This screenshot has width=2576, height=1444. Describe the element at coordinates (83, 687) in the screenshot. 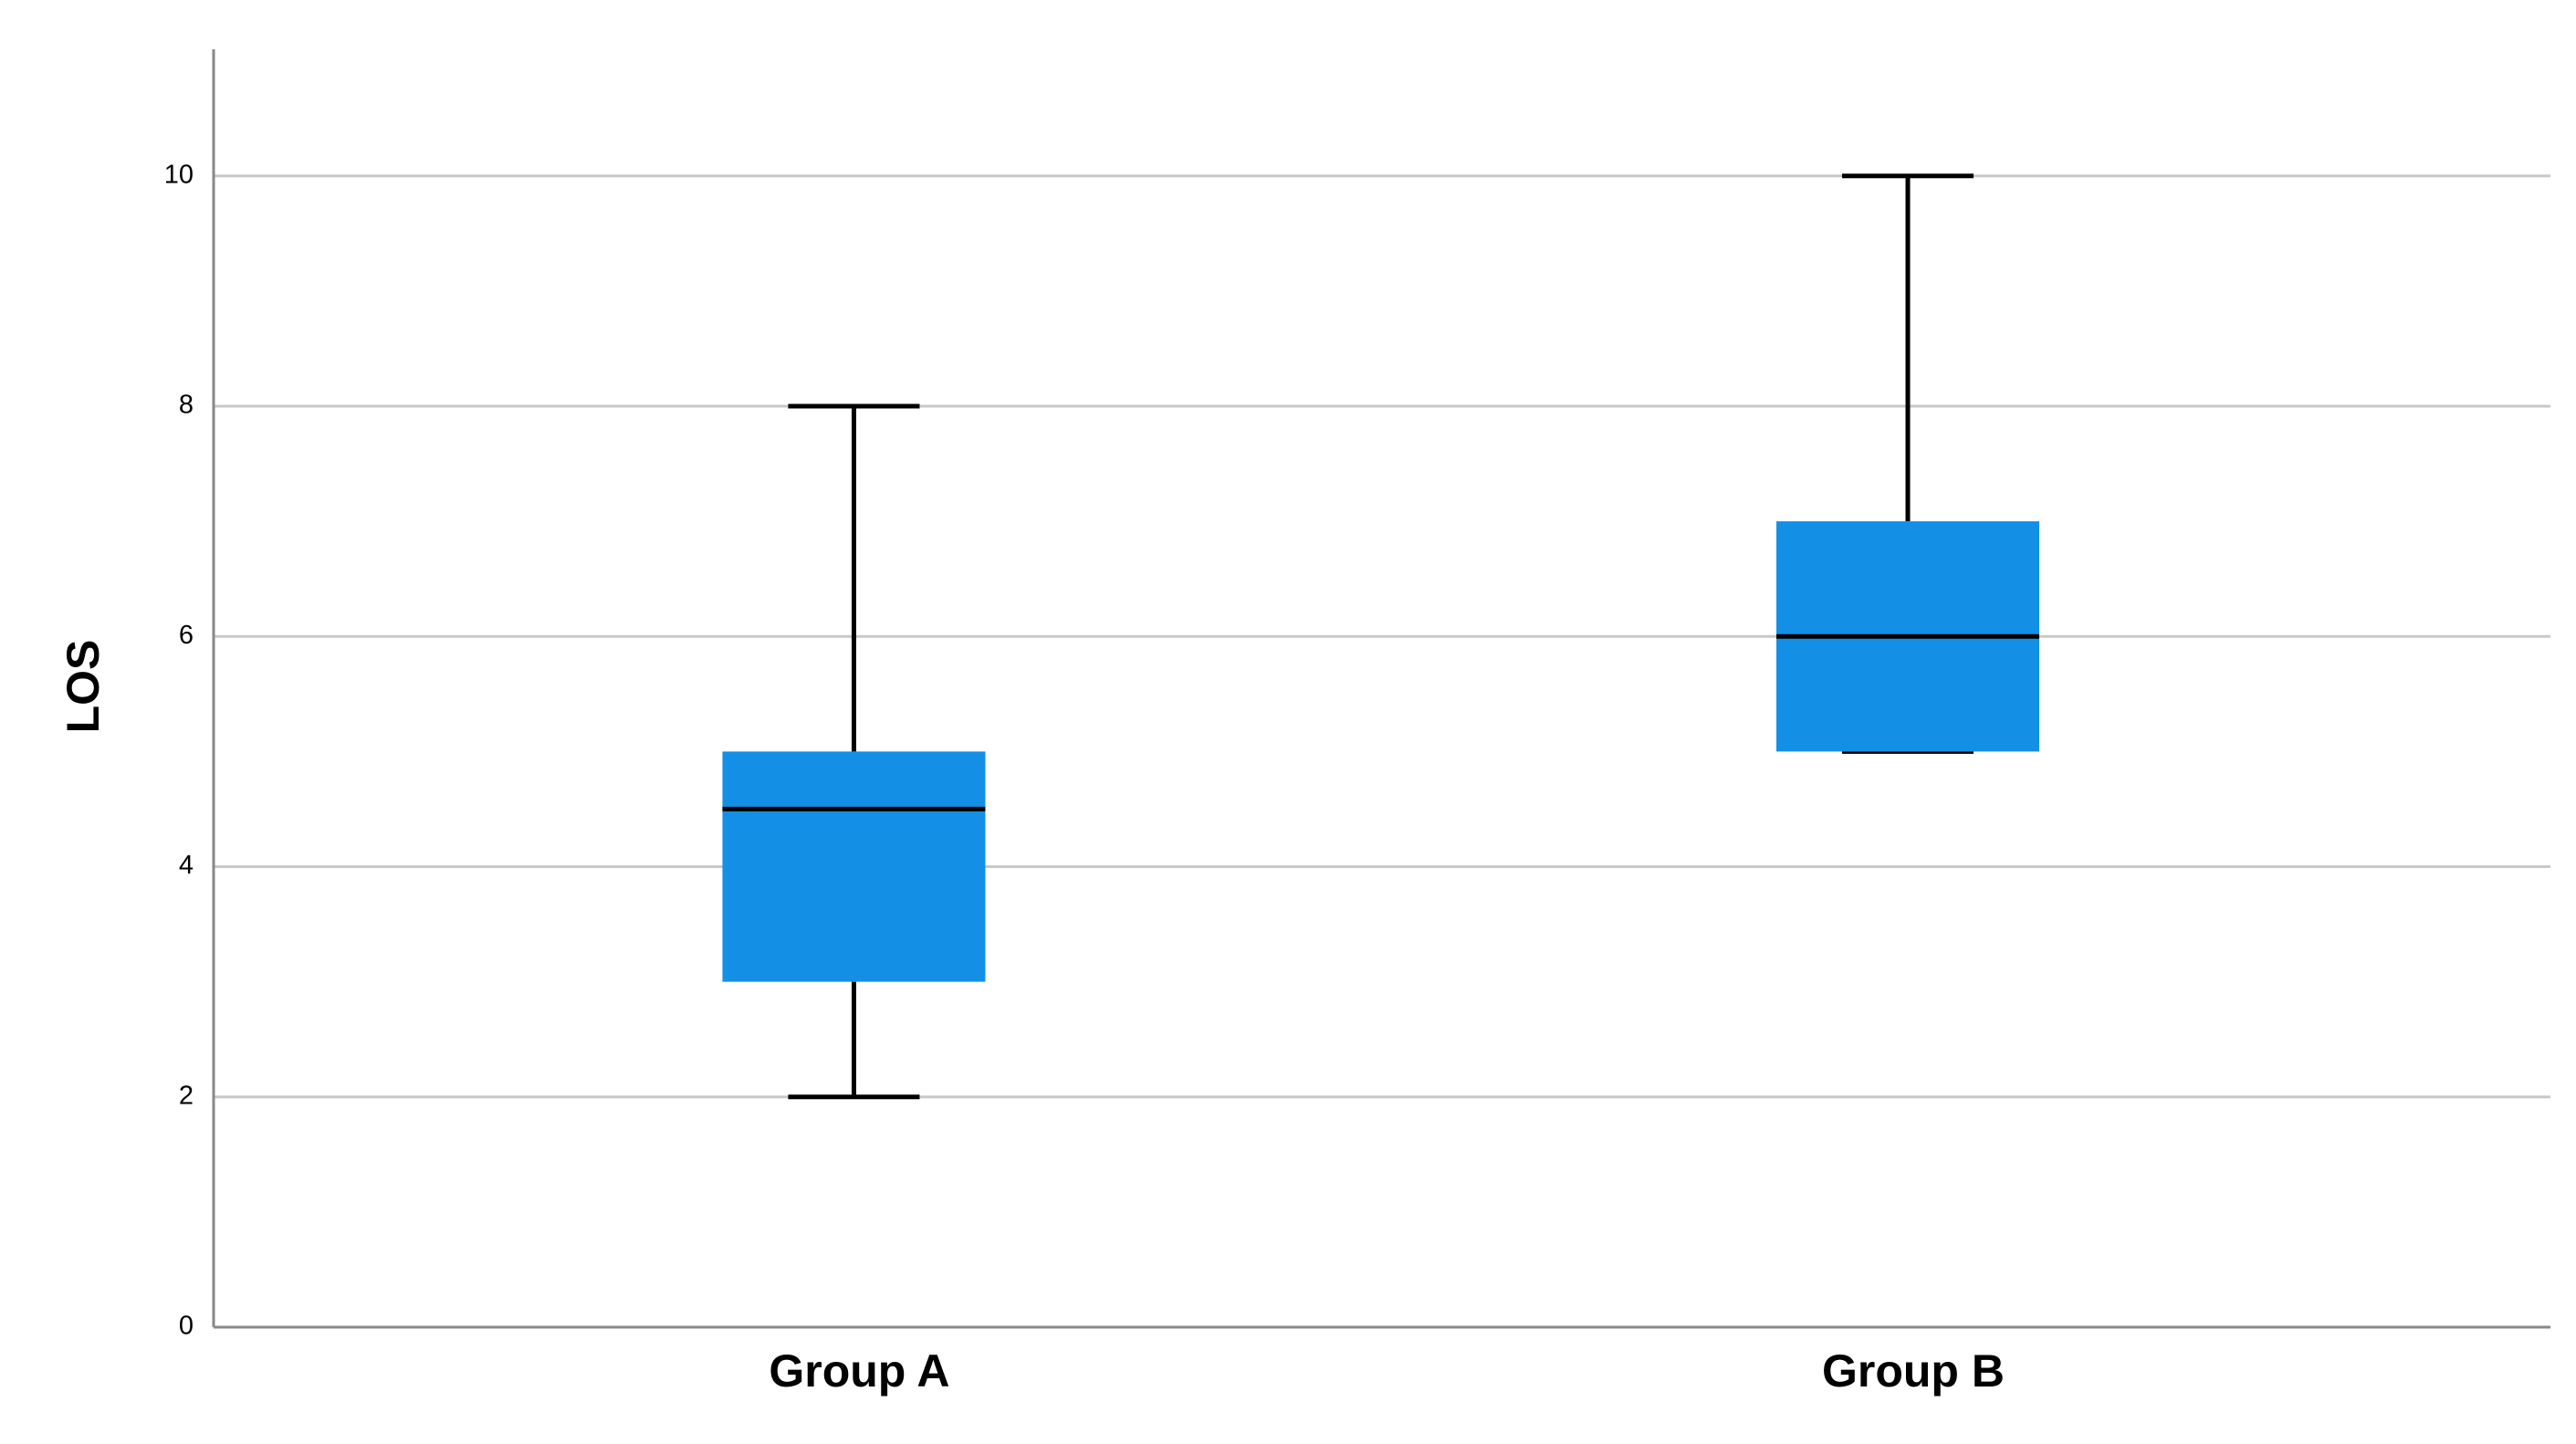

I see `y-axis-label: LOS` at that location.